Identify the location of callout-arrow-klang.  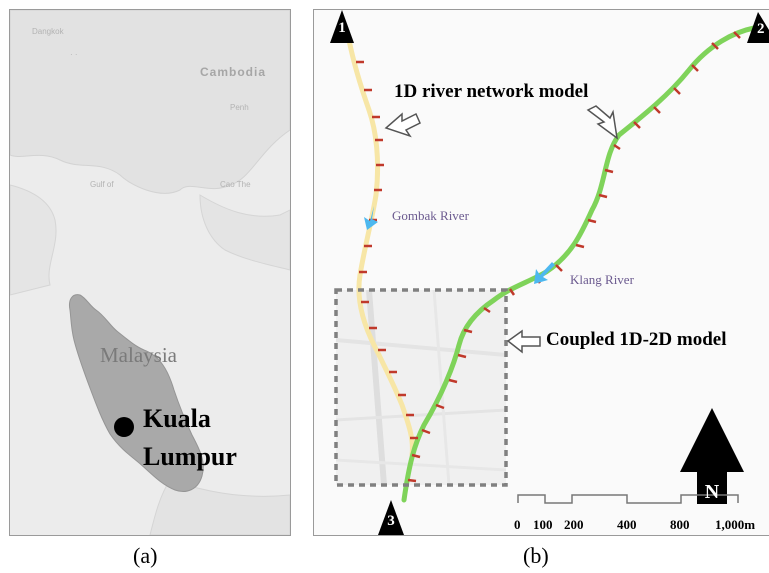
(602, 122).